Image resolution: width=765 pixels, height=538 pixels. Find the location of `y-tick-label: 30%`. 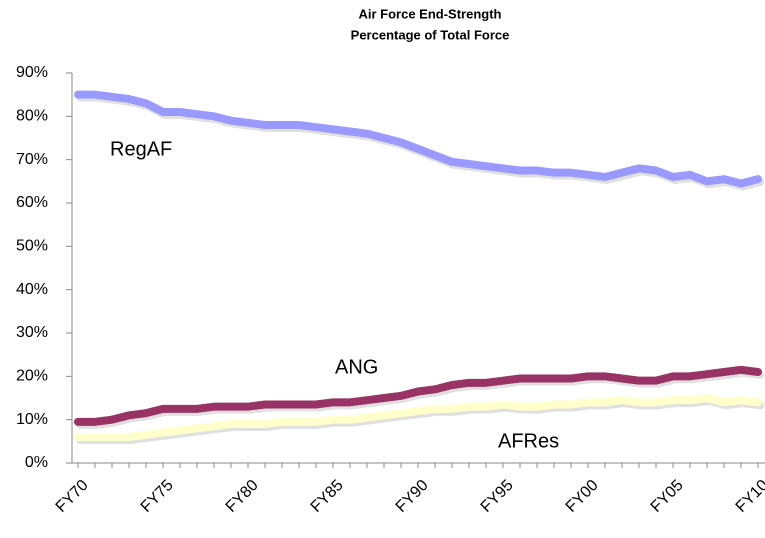

y-tick-label: 30% is located at coordinates (32, 332).